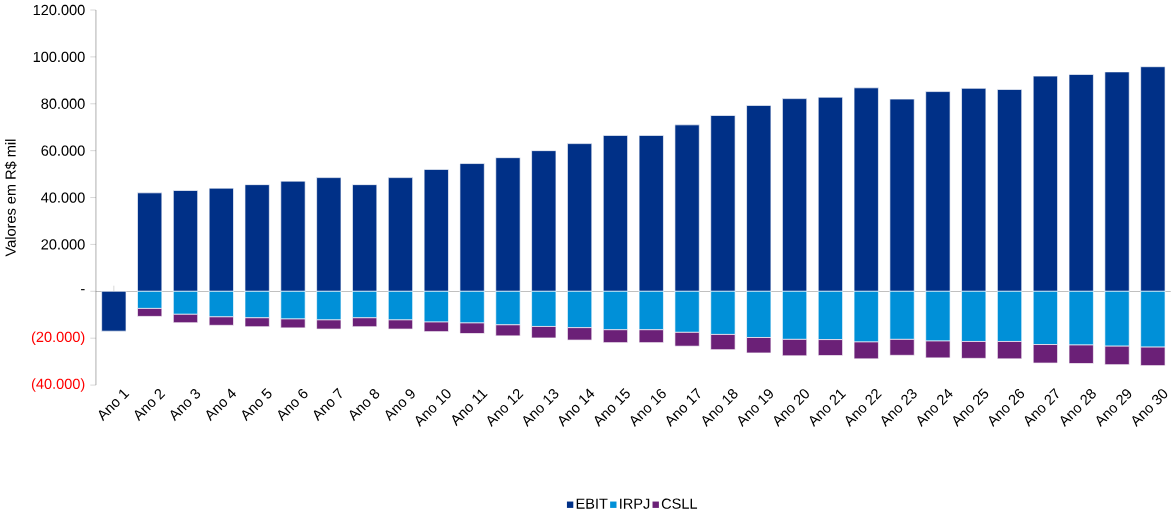 The height and width of the screenshot is (515, 1171). I want to click on x-tick-label: Ano 20, so click(791, 407).